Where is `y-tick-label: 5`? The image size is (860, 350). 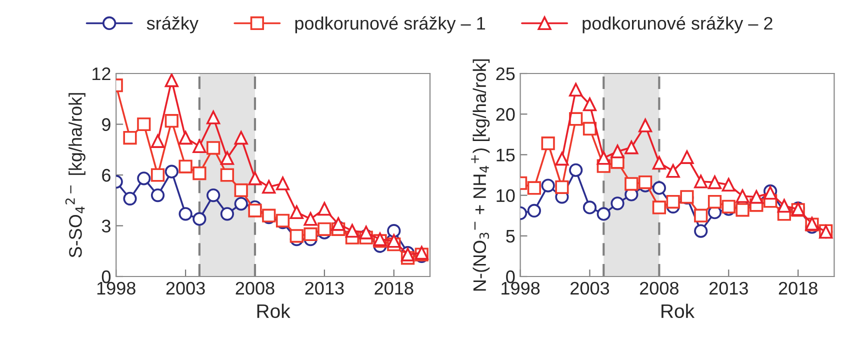 y-tick-label: 5 is located at coordinates (510, 236).